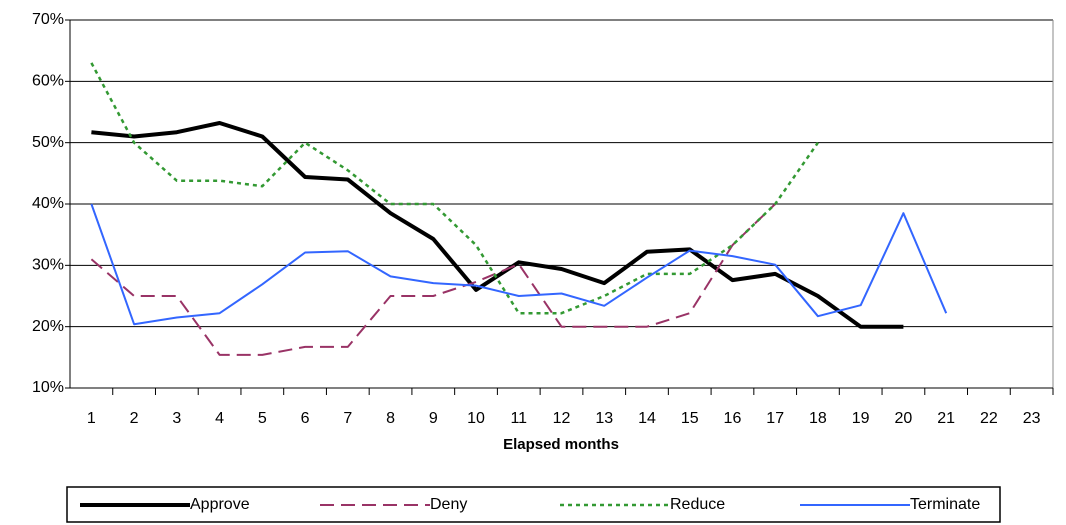 The image size is (1066, 525). Describe the element at coordinates (697, 504) in the screenshot. I see `legend-label: Reduce` at that location.